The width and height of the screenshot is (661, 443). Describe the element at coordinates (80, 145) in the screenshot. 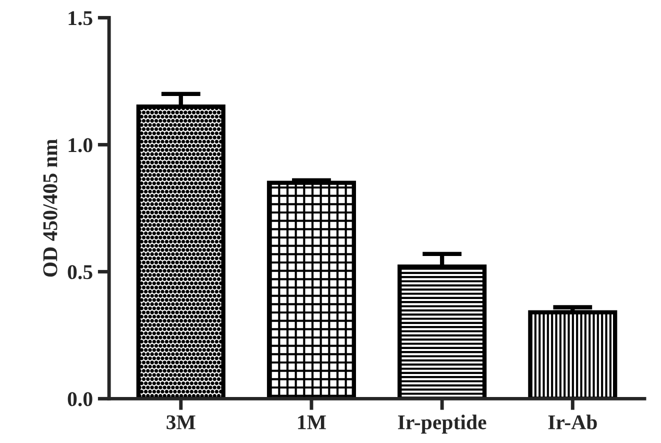

I see `y-tick-label: 1.0` at that location.